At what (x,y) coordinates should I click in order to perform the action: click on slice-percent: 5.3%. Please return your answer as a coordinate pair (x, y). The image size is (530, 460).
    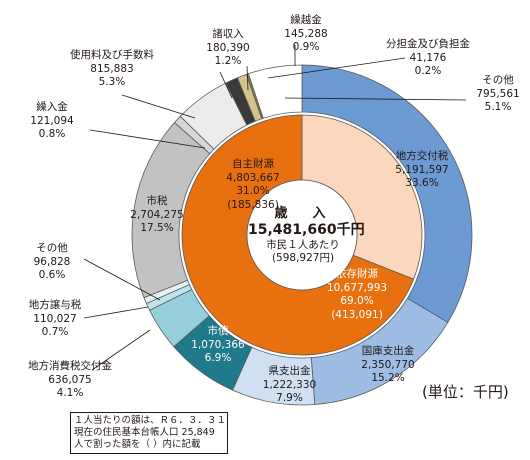
    Looking at the image, I should click on (112, 82).